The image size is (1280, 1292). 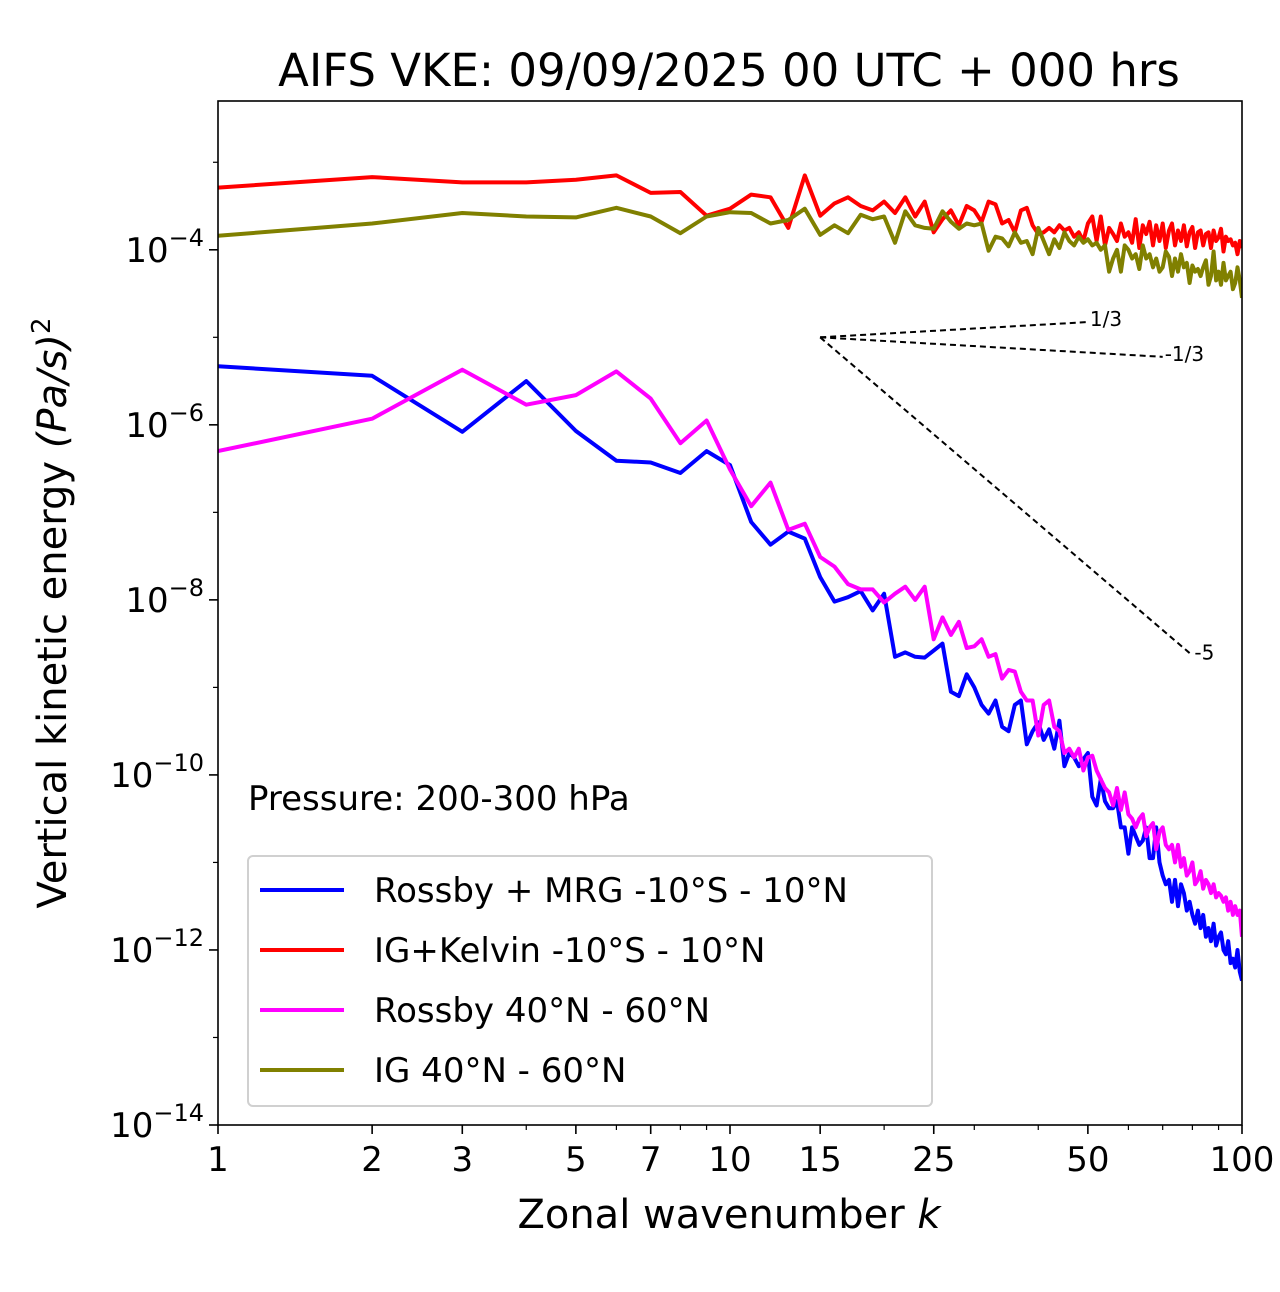 I want to click on x-axis-label-text: Zonal wavenumber, so click(x=717, y=1215).